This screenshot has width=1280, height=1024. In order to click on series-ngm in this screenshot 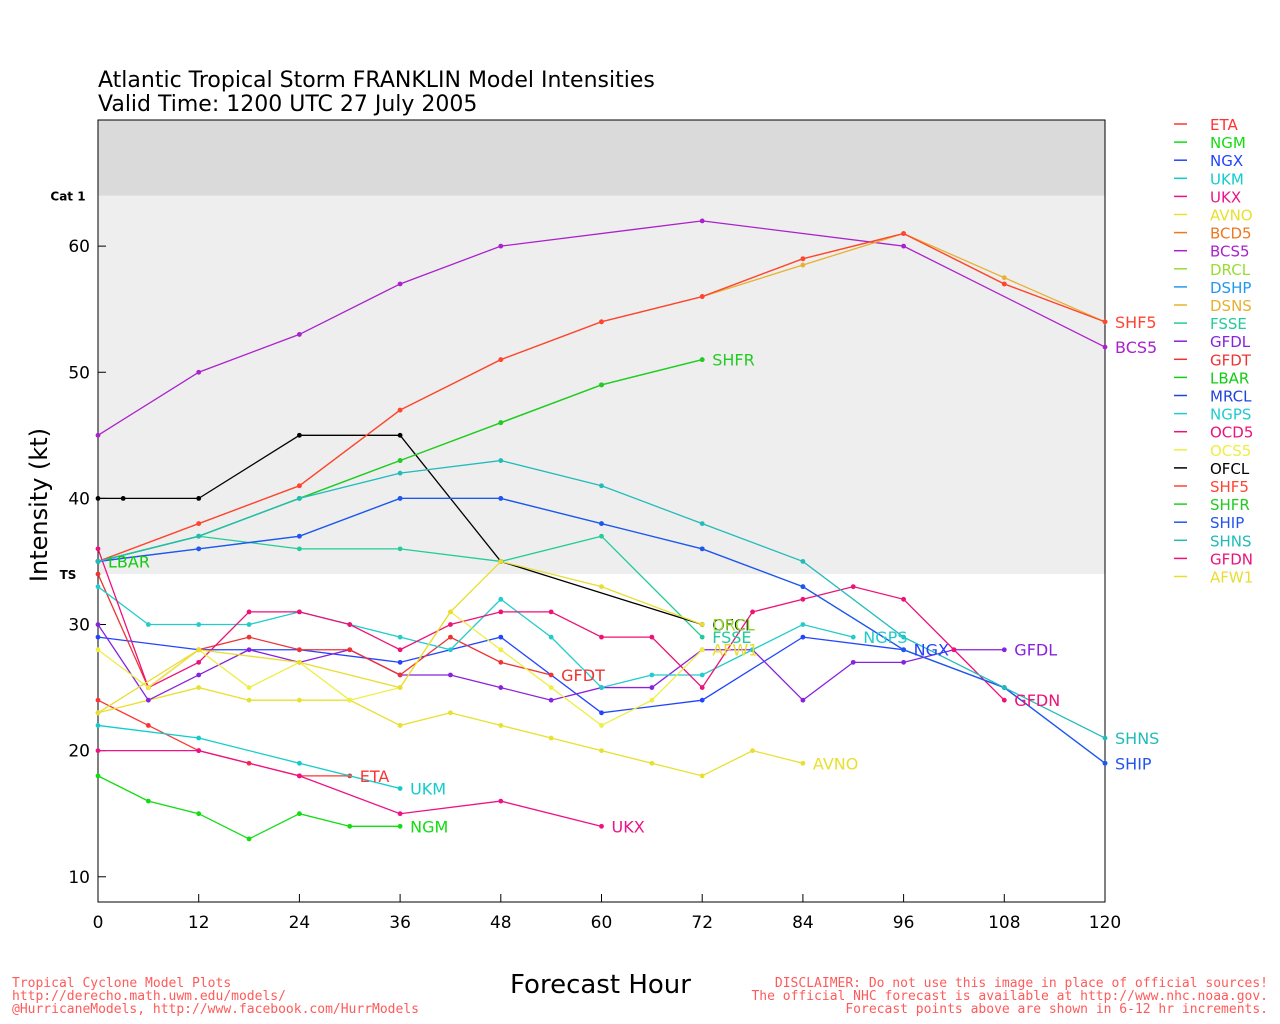, I will do `click(249, 807)`.